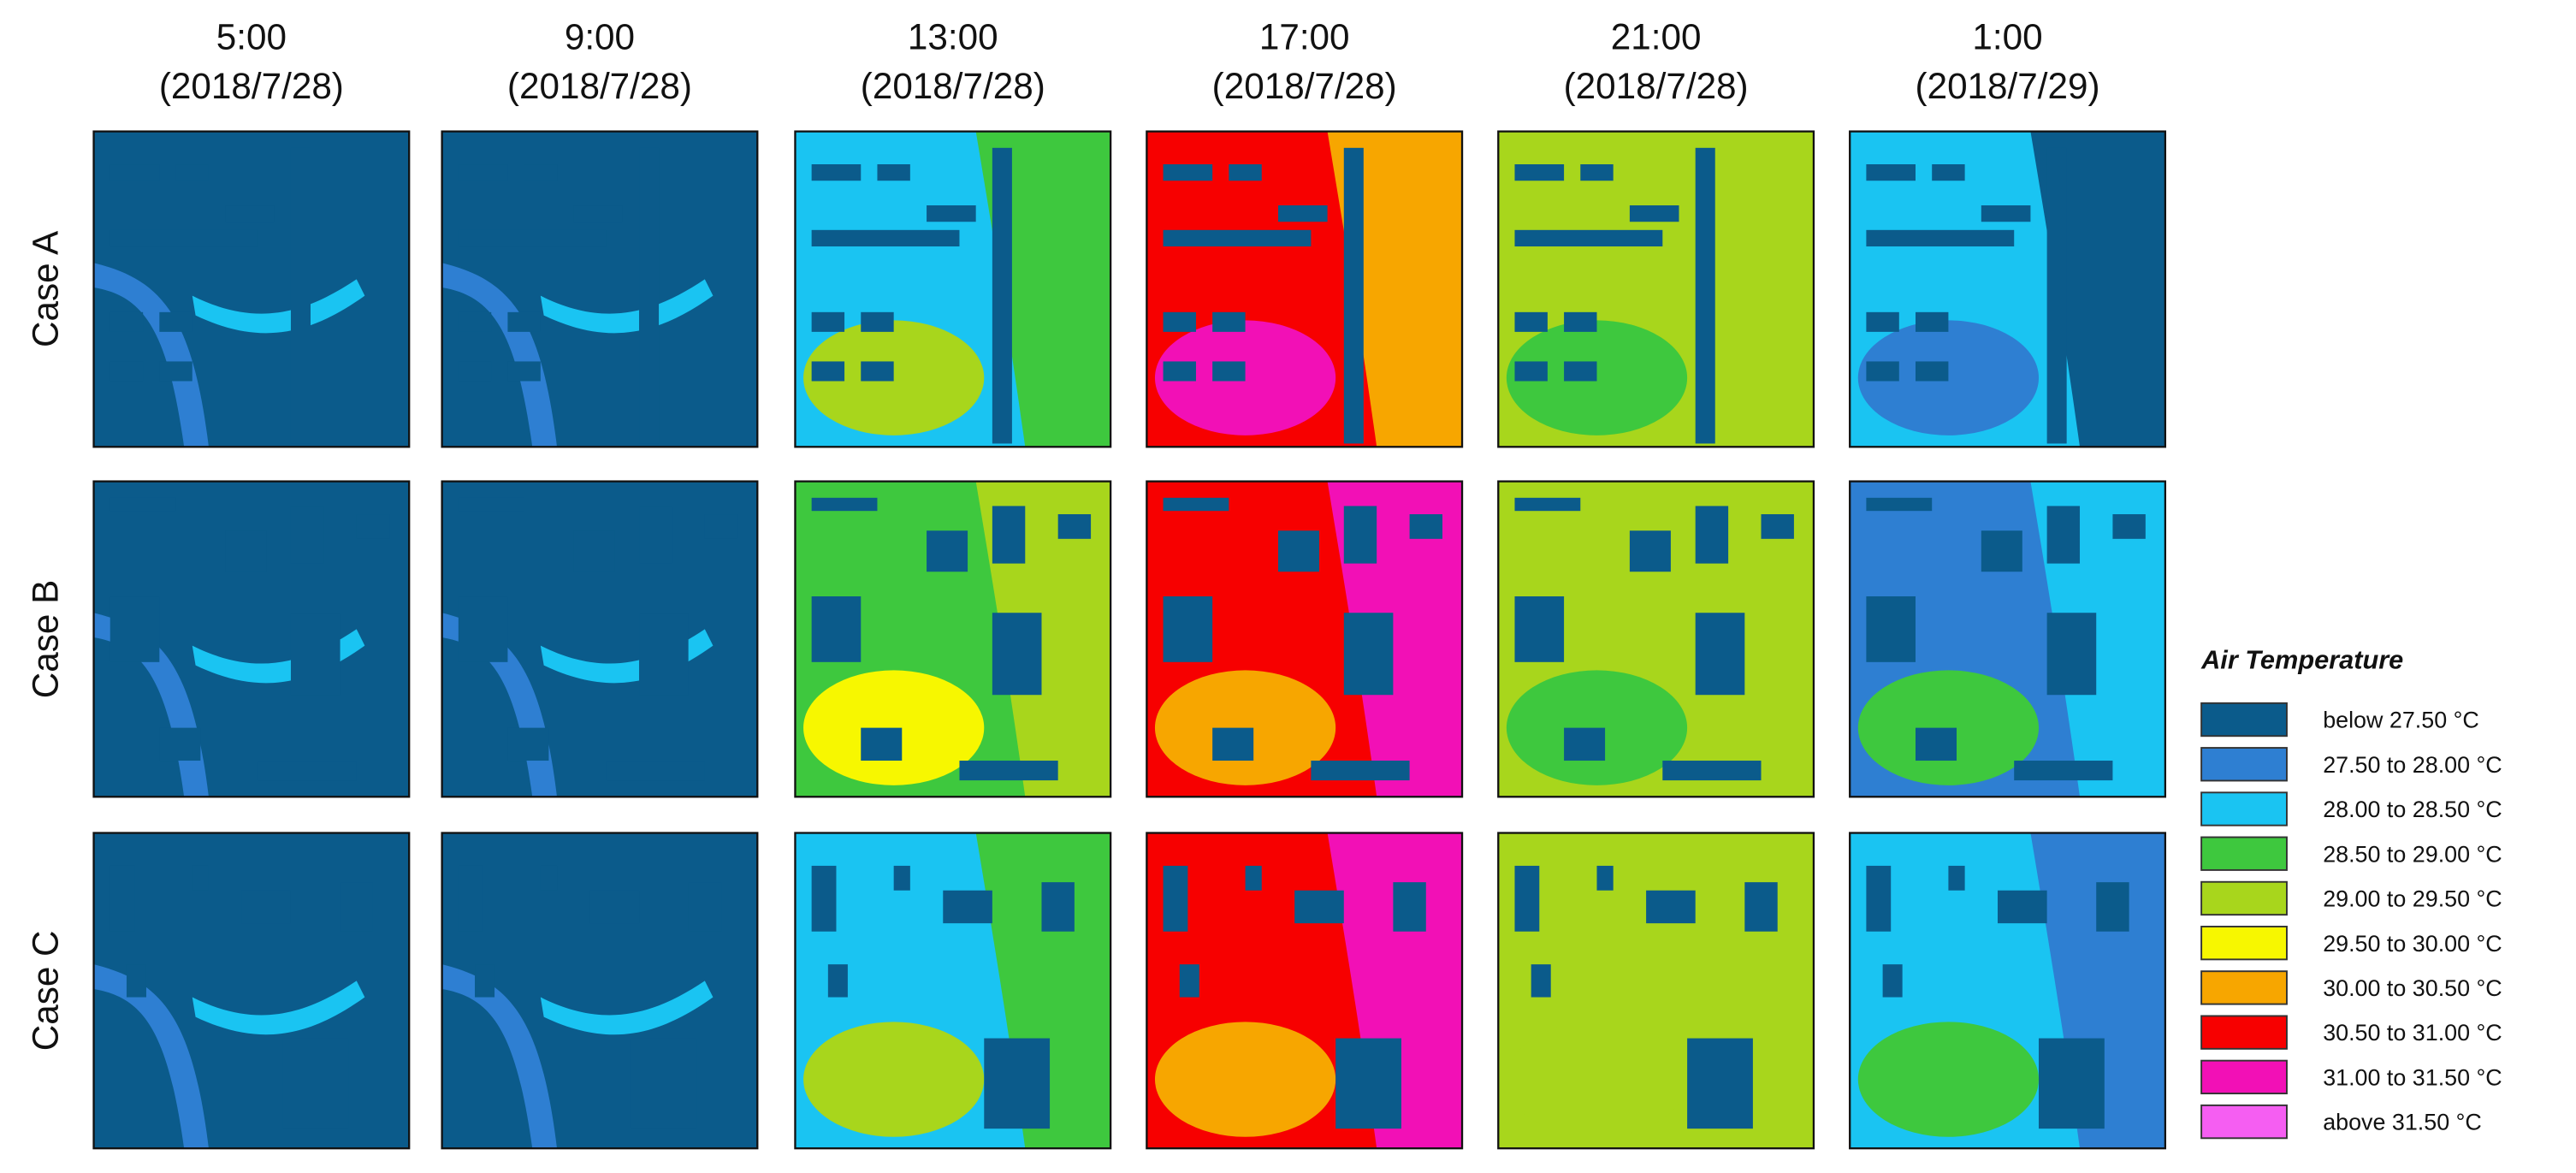 This screenshot has height=1173, width=2576. What do you see at coordinates (2412, 854) in the screenshot?
I see `legend-label: 28.50 to 29.00 °C` at bounding box center [2412, 854].